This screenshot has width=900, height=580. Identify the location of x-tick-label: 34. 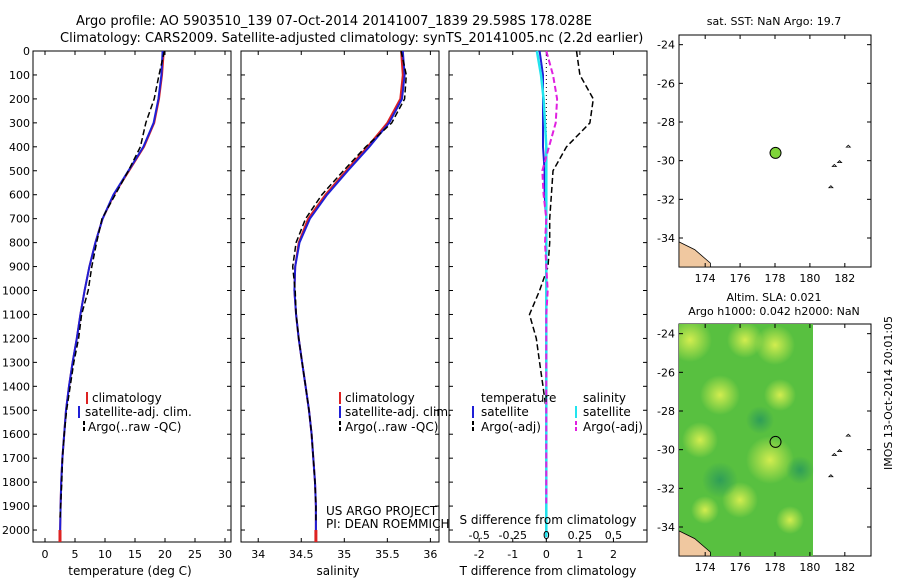
(258, 554).